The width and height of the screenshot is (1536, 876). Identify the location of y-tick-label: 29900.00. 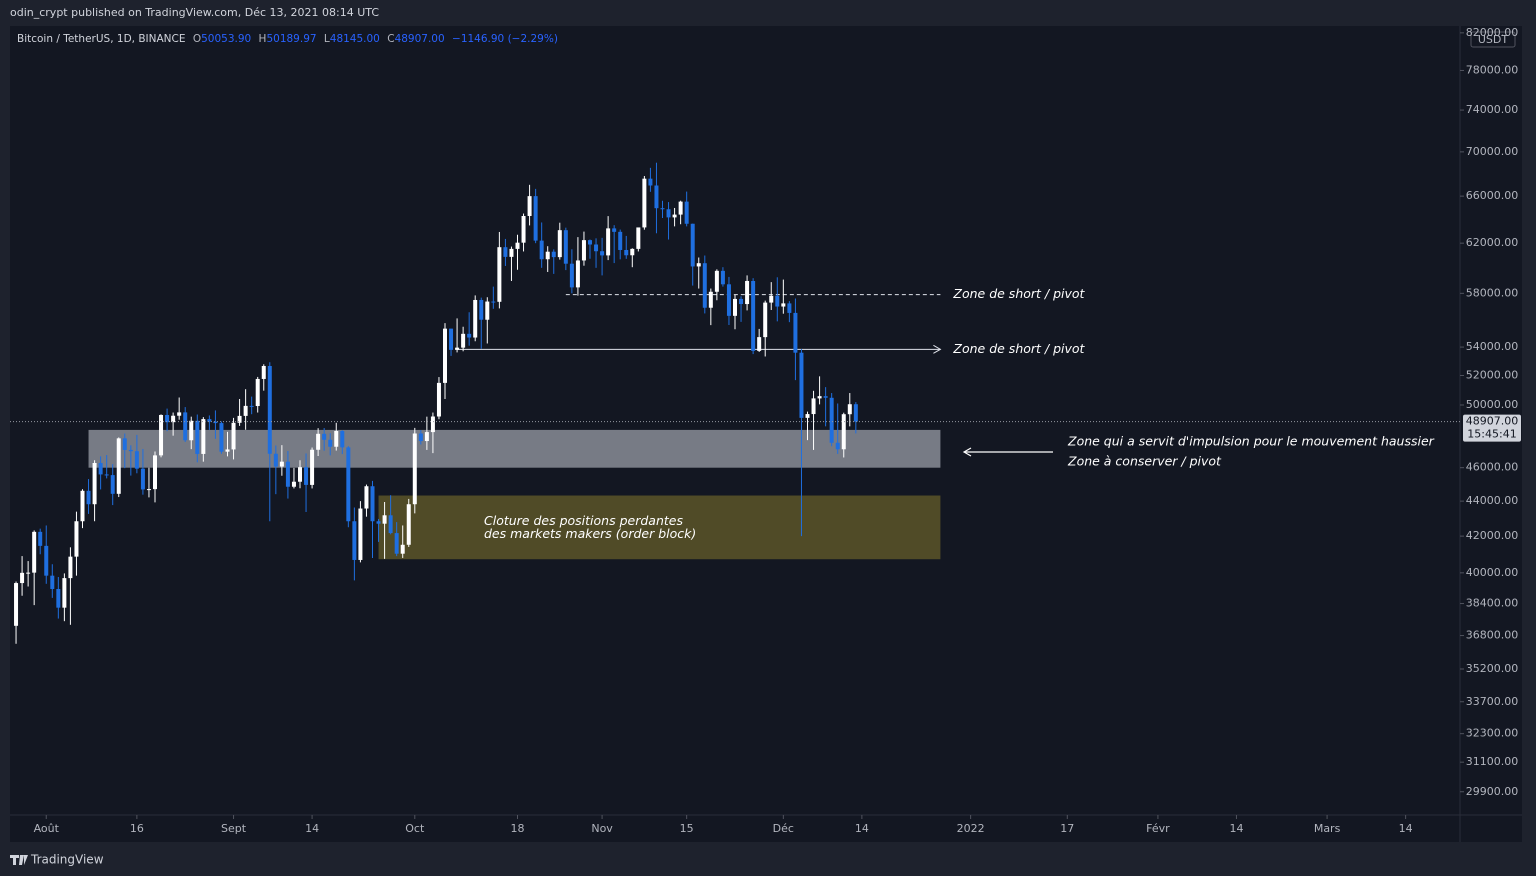
(1492, 791).